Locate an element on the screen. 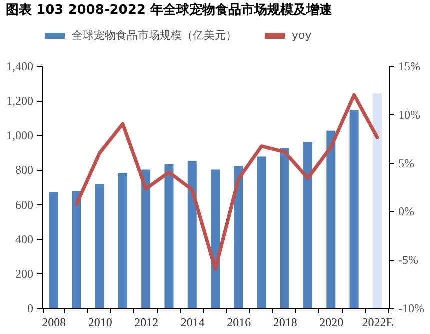 This screenshot has height=334, width=430. y-tick-label: 200 is located at coordinates (25, 273).